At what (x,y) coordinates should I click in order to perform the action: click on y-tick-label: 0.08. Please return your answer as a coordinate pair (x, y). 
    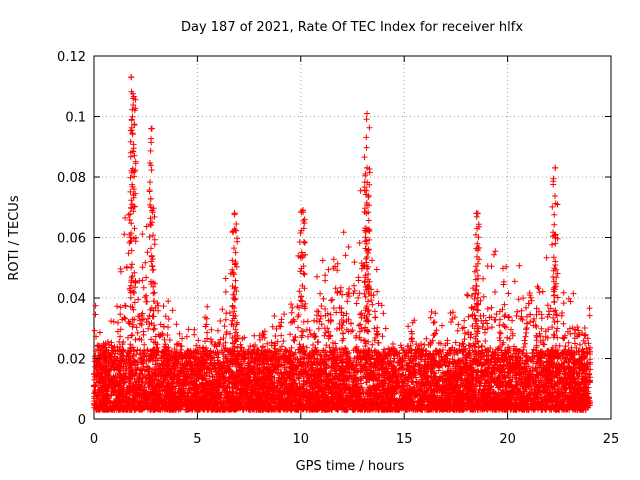
    Looking at the image, I should click on (71, 178).